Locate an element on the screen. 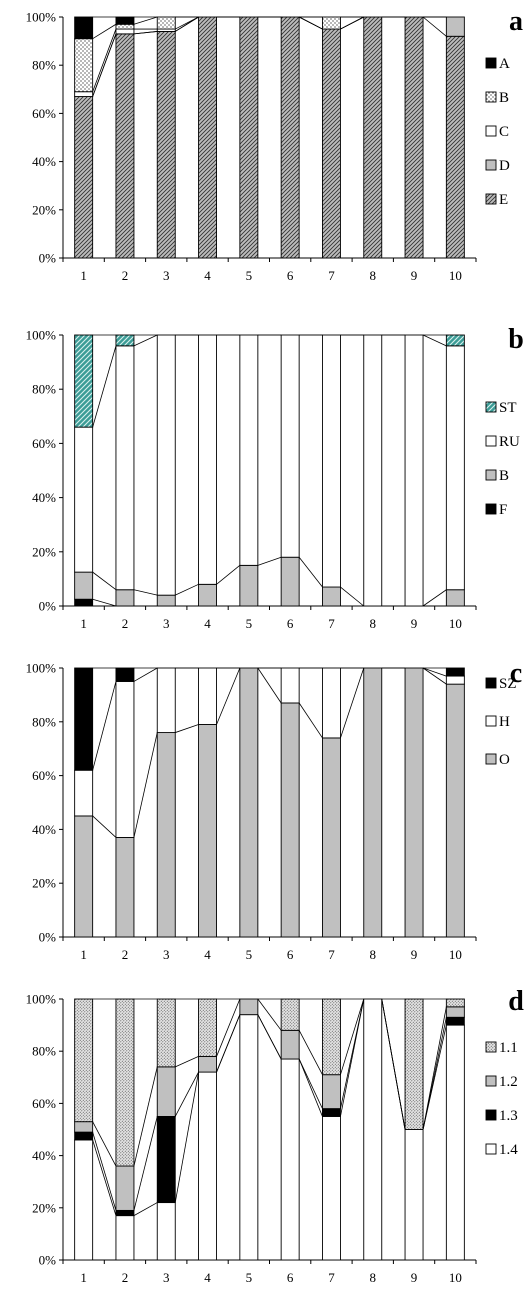 Image resolution: width=528 pixels, height=1299 pixels. legend-label: H is located at coordinates (504, 722).